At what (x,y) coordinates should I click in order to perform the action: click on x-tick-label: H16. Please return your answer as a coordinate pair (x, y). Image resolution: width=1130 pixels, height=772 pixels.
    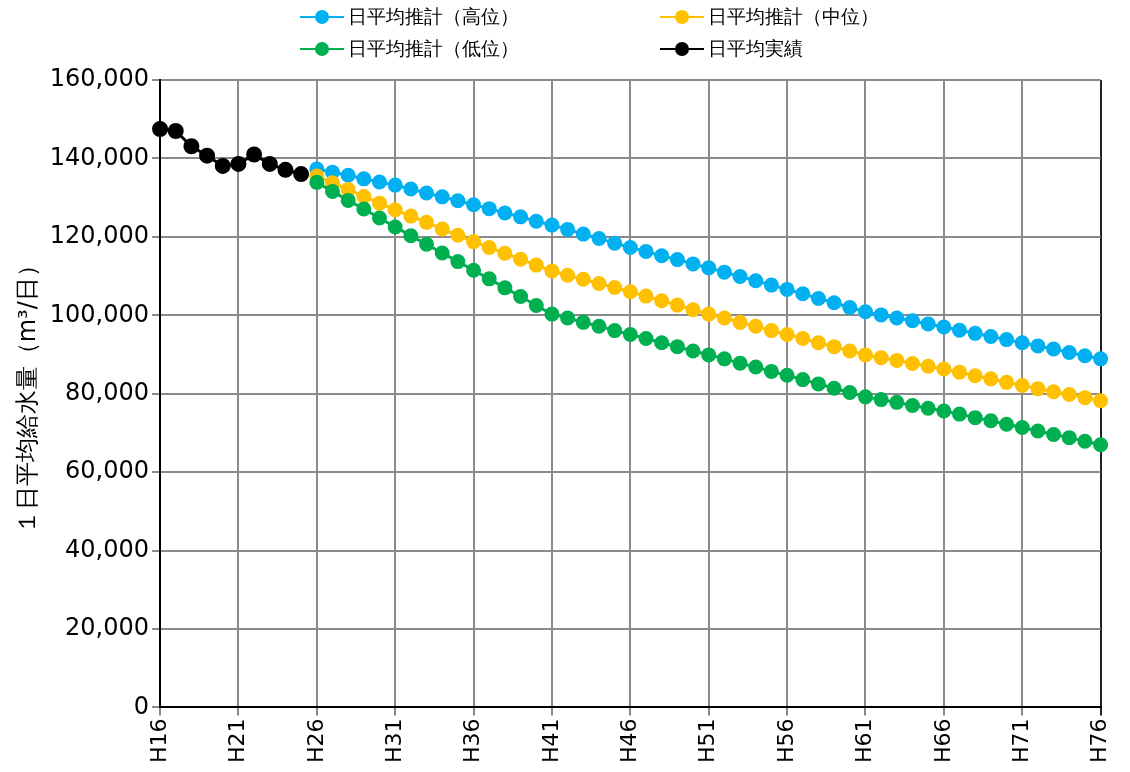
    Looking at the image, I should click on (158, 741).